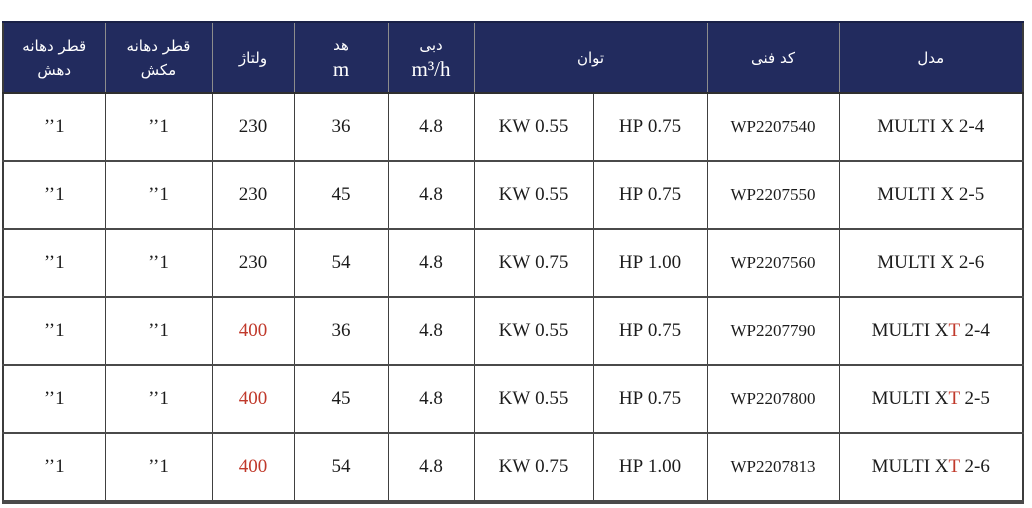  What do you see at coordinates (158, 57) in the screenshot?
I see `header-suction-diameter: قطر دهانه مکش` at bounding box center [158, 57].